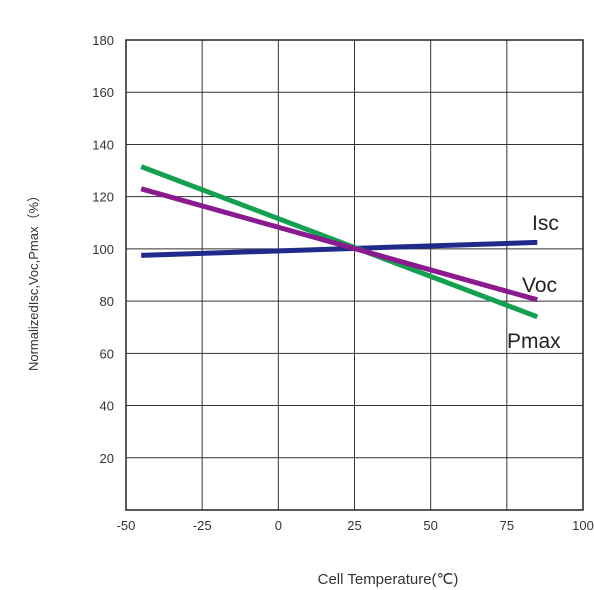  What do you see at coordinates (388, 579) in the screenshot?
I see `x-axis-label: Cell Temperature(℃)` at bounding box center [388, 579].